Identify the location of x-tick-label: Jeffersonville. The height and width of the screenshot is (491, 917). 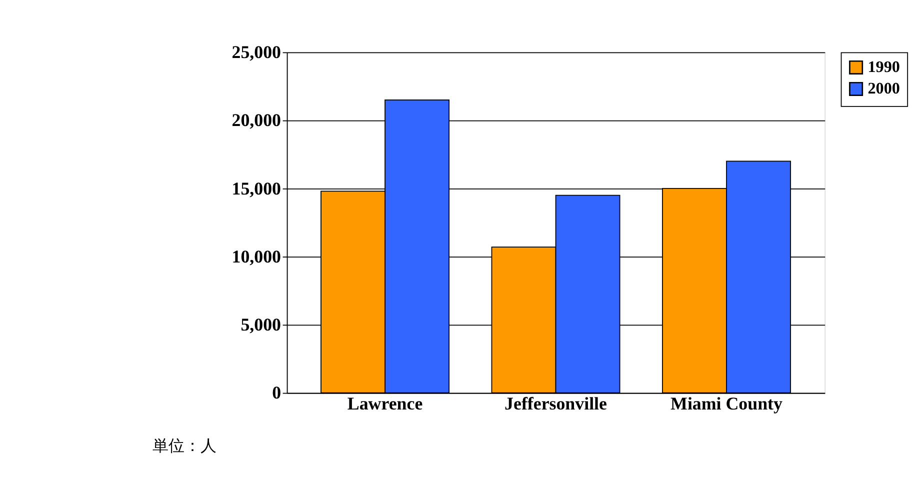
(556, 403).